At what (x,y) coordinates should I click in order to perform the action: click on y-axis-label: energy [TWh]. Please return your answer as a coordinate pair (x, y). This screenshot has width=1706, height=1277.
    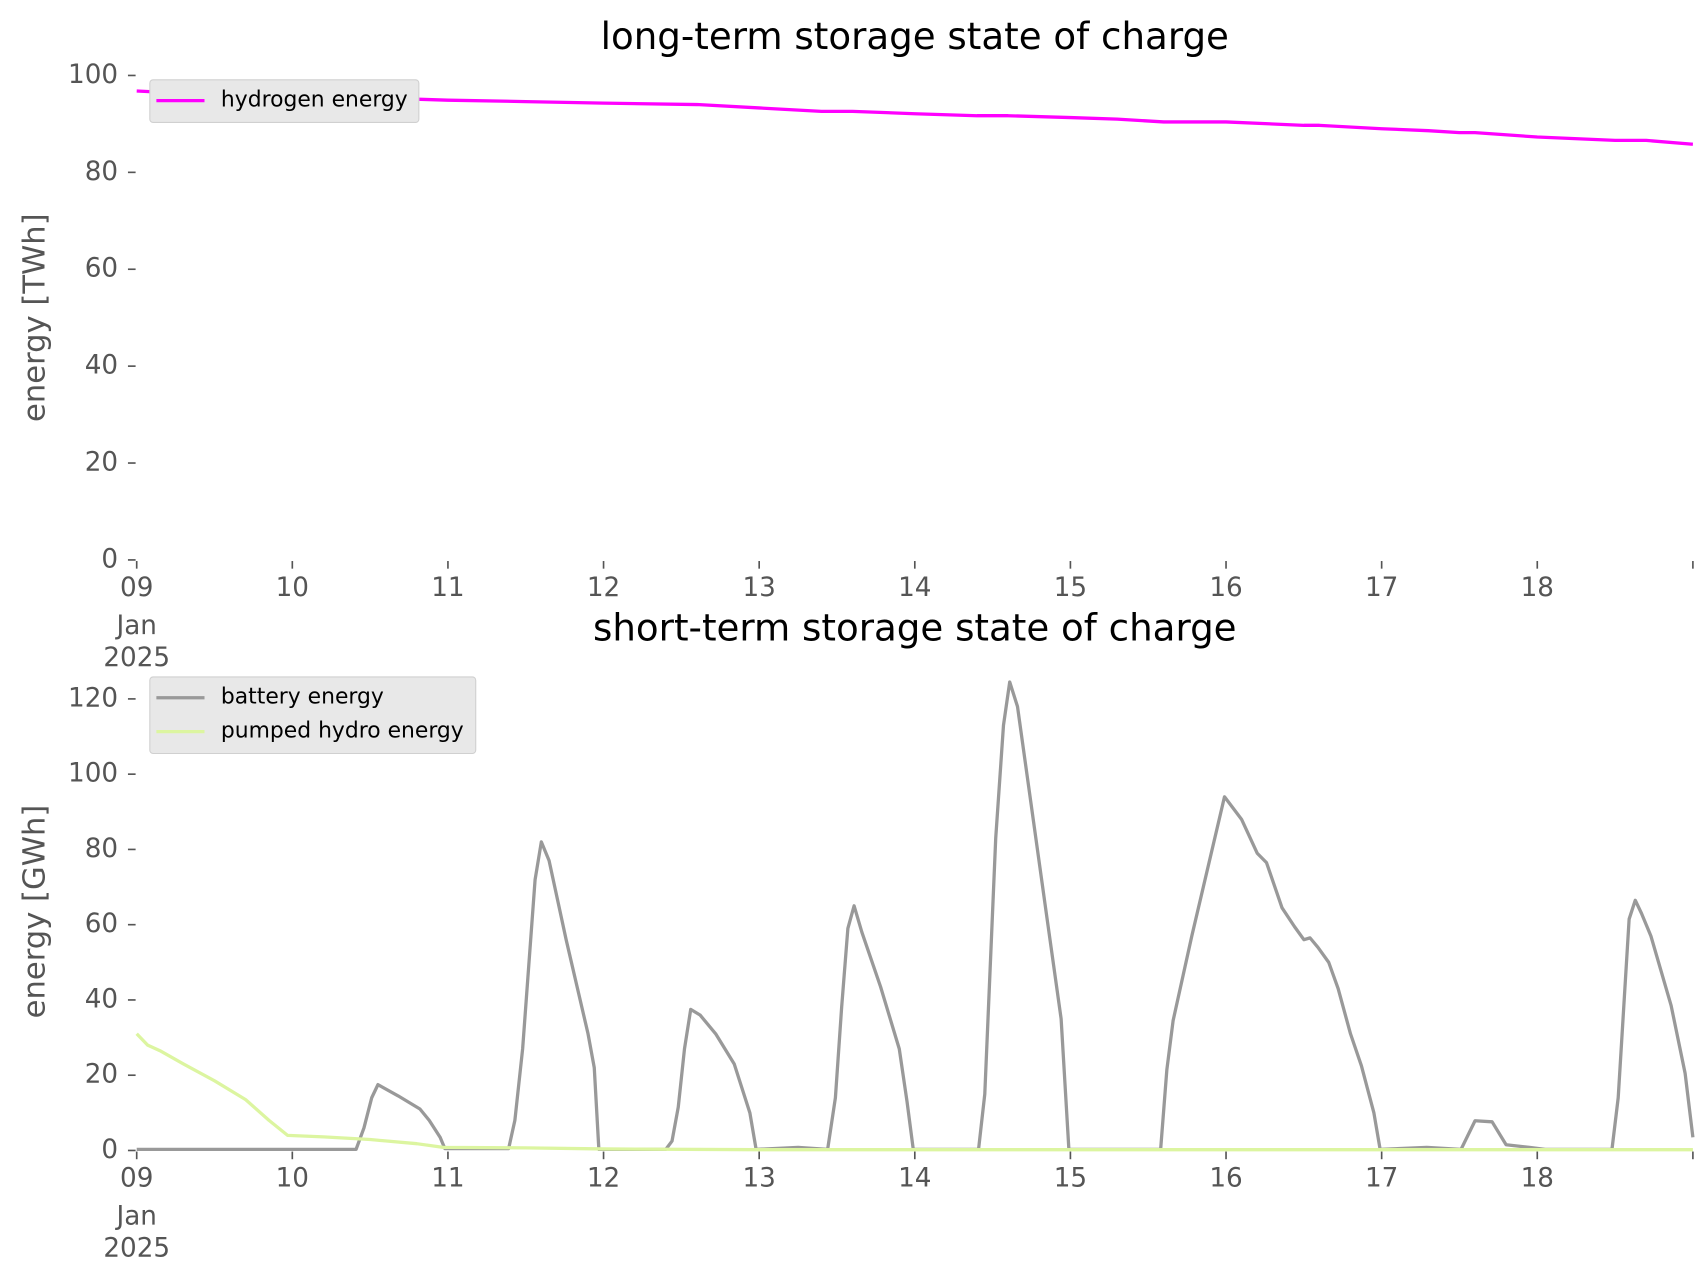
    Looking at the image, I should click on (35, 317).